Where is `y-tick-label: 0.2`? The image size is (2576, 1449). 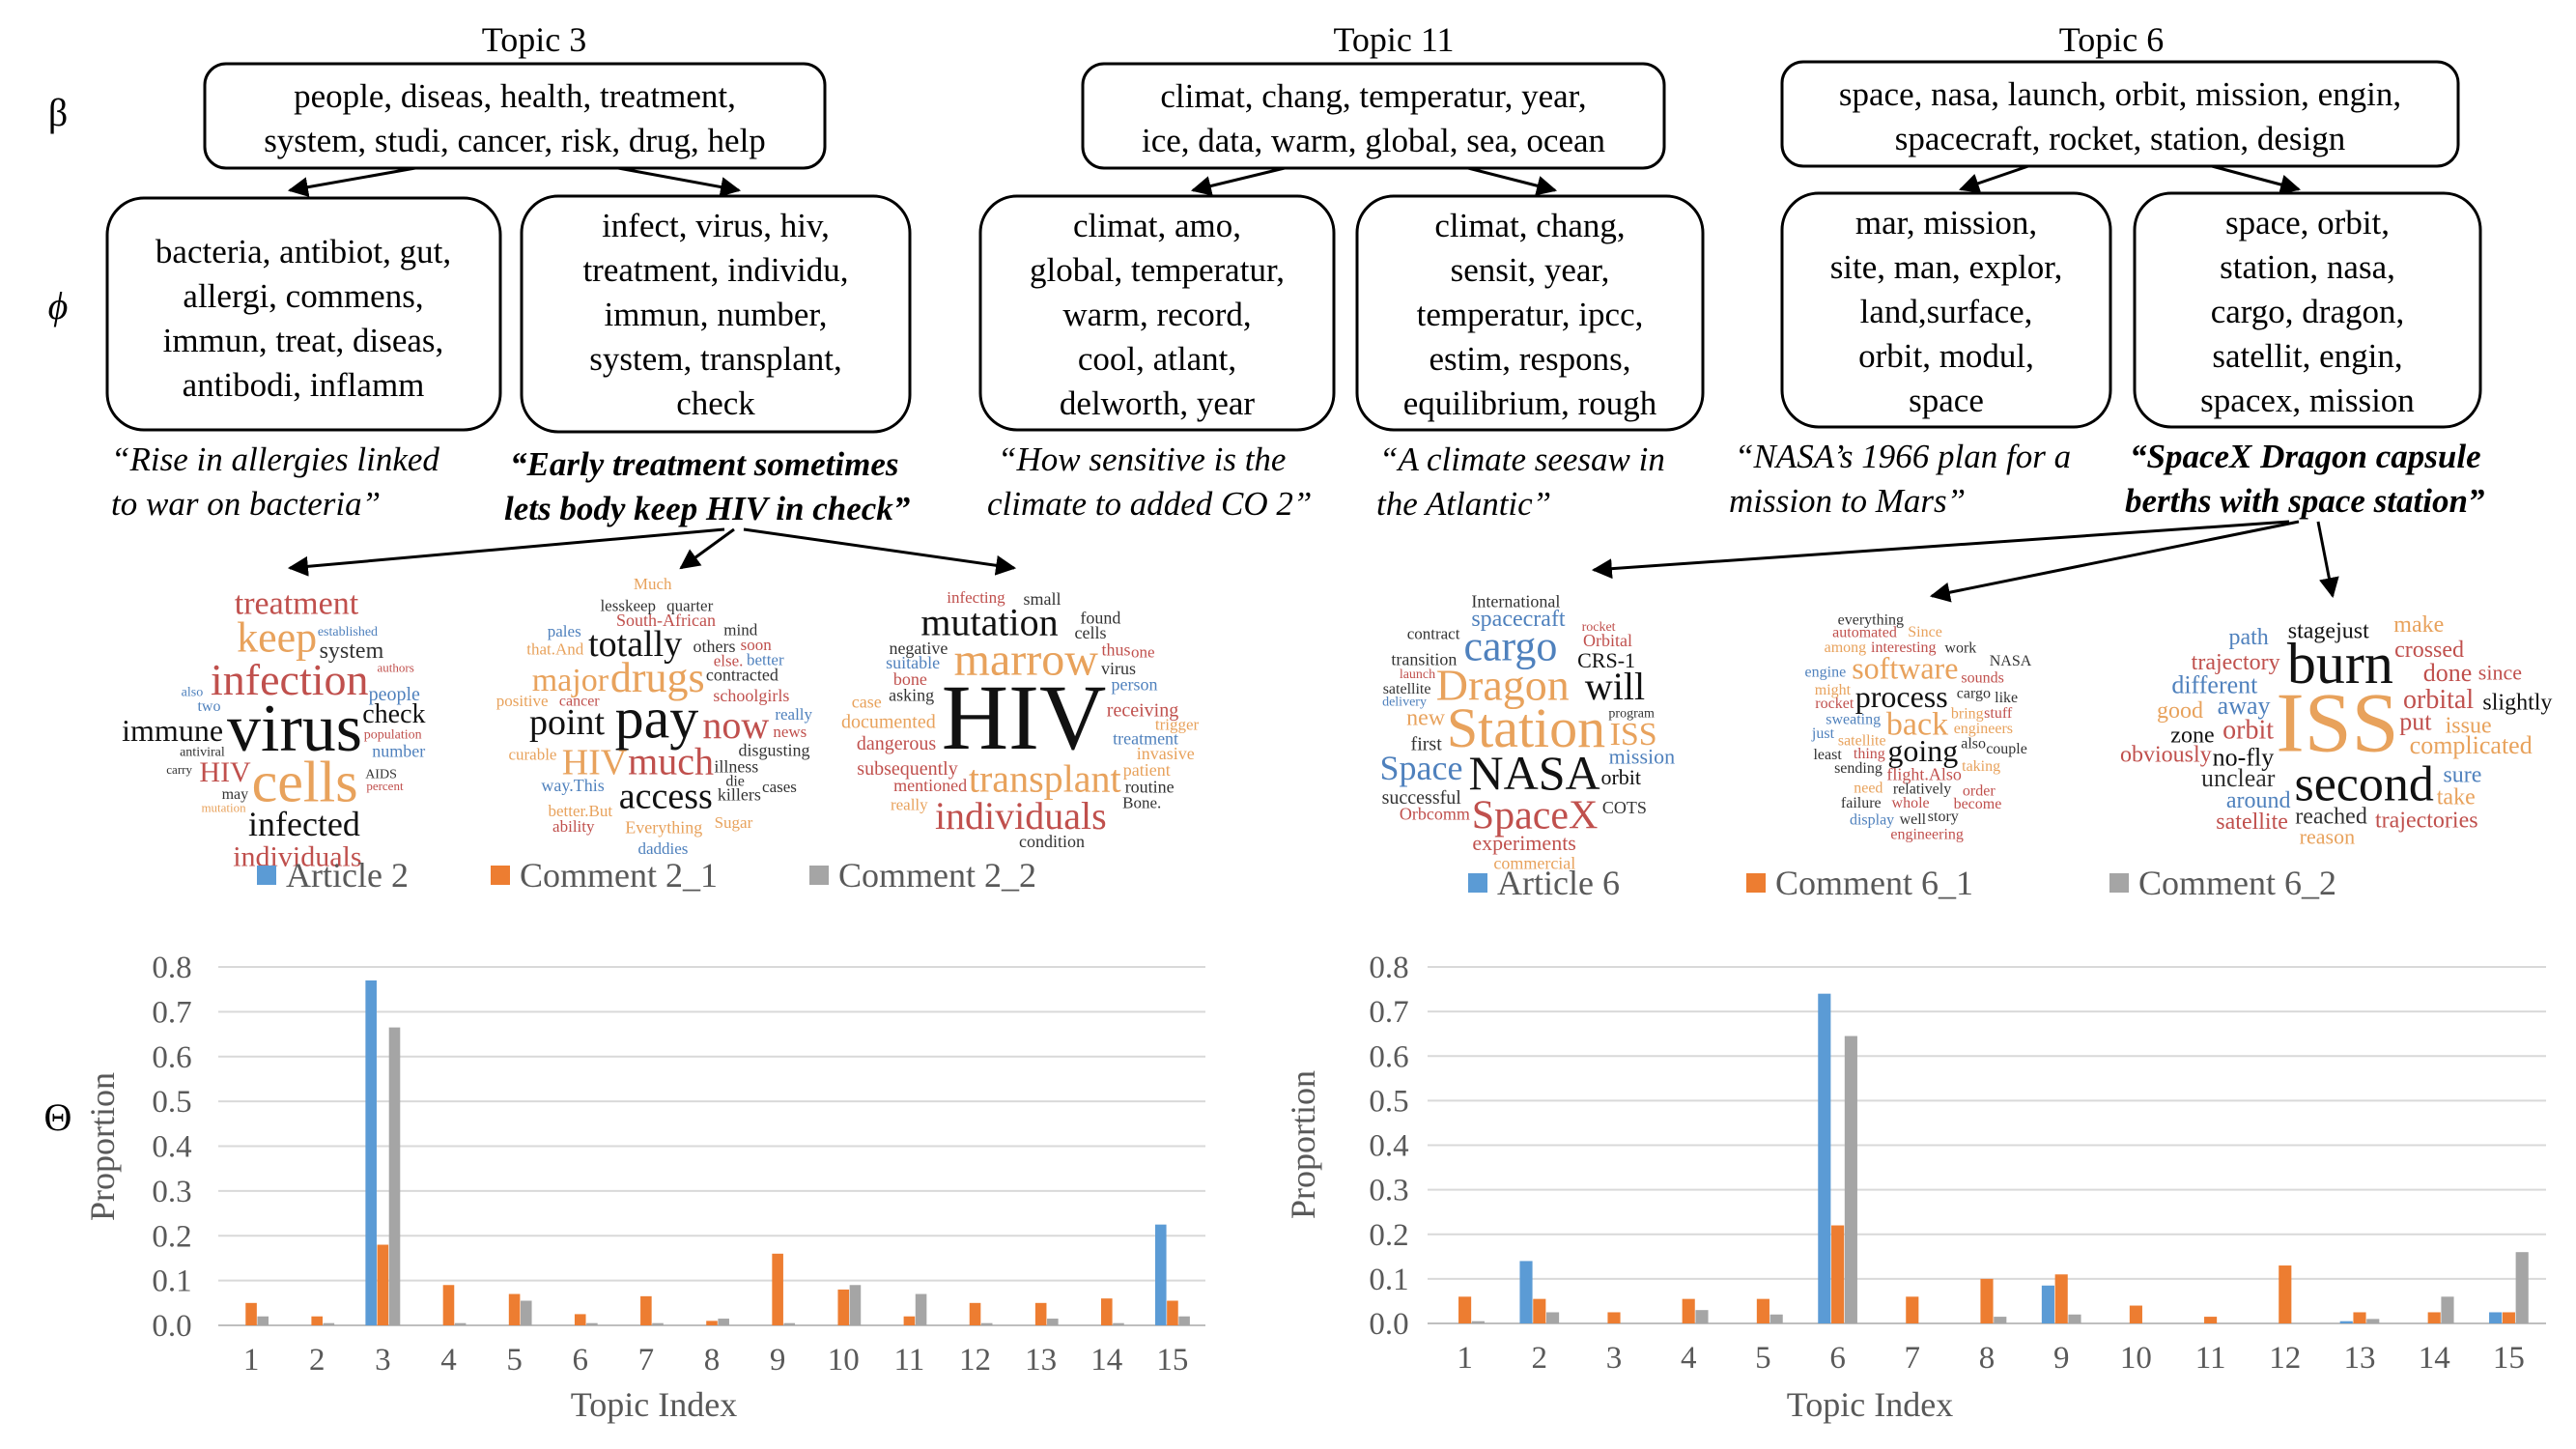 y-tick-label: 0.2 is located at coordinates (171, 1236).